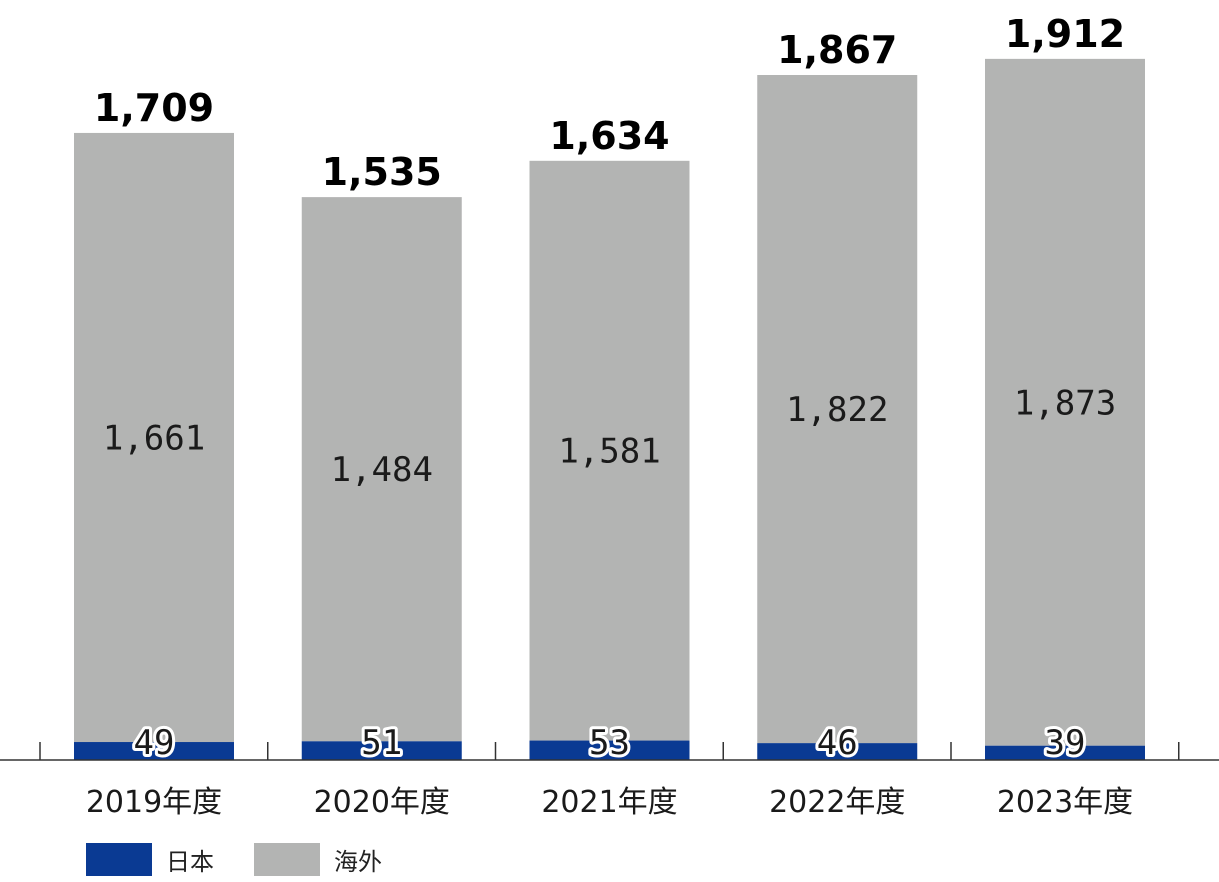 The width and height of the screenshot is (1219, 882). I want to click on x-tick-label: 2020年度, so click(382, 802).